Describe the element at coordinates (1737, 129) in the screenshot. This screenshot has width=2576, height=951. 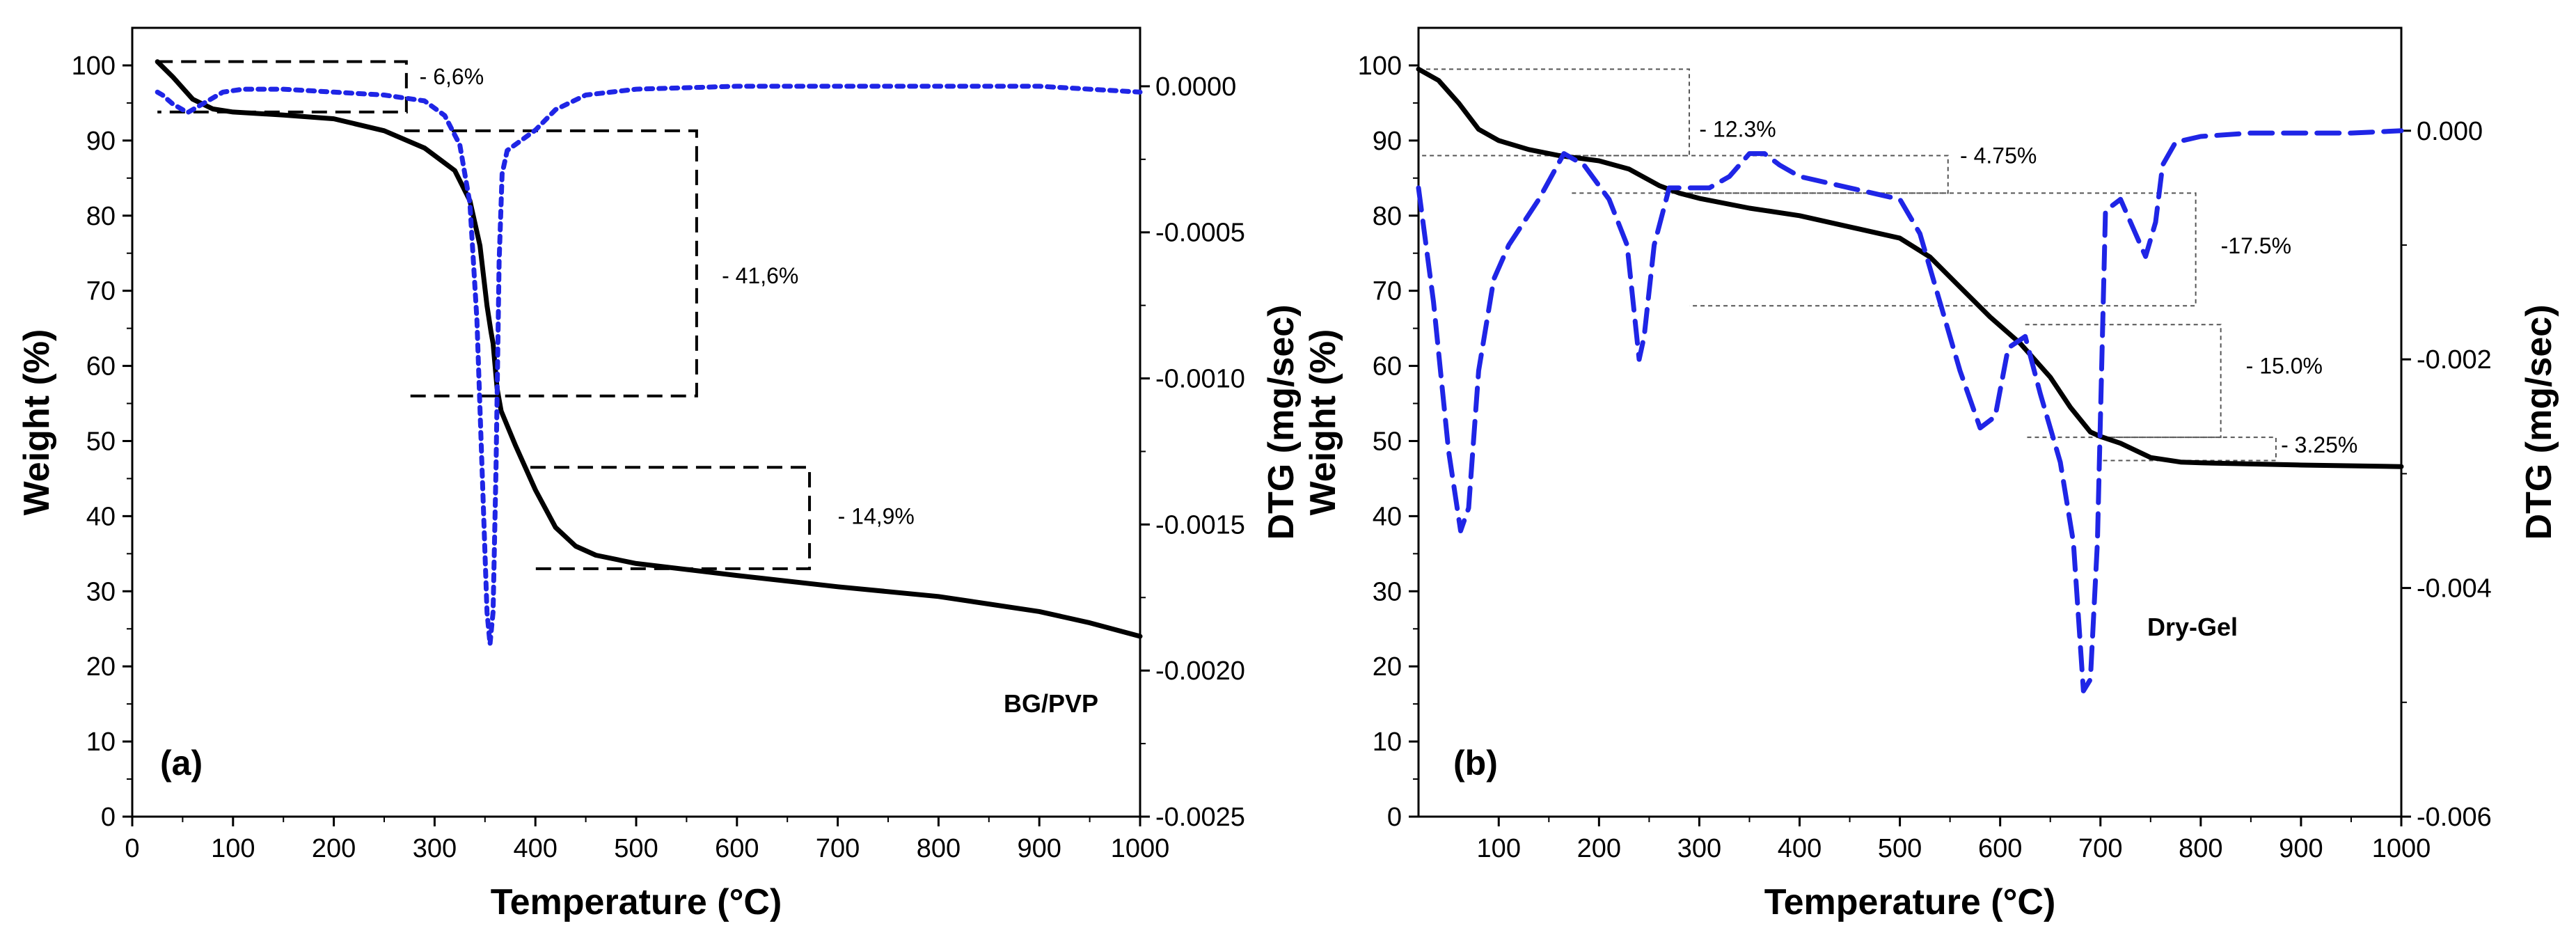
I see `chart-b-annotation: - 12.3%` at that location.